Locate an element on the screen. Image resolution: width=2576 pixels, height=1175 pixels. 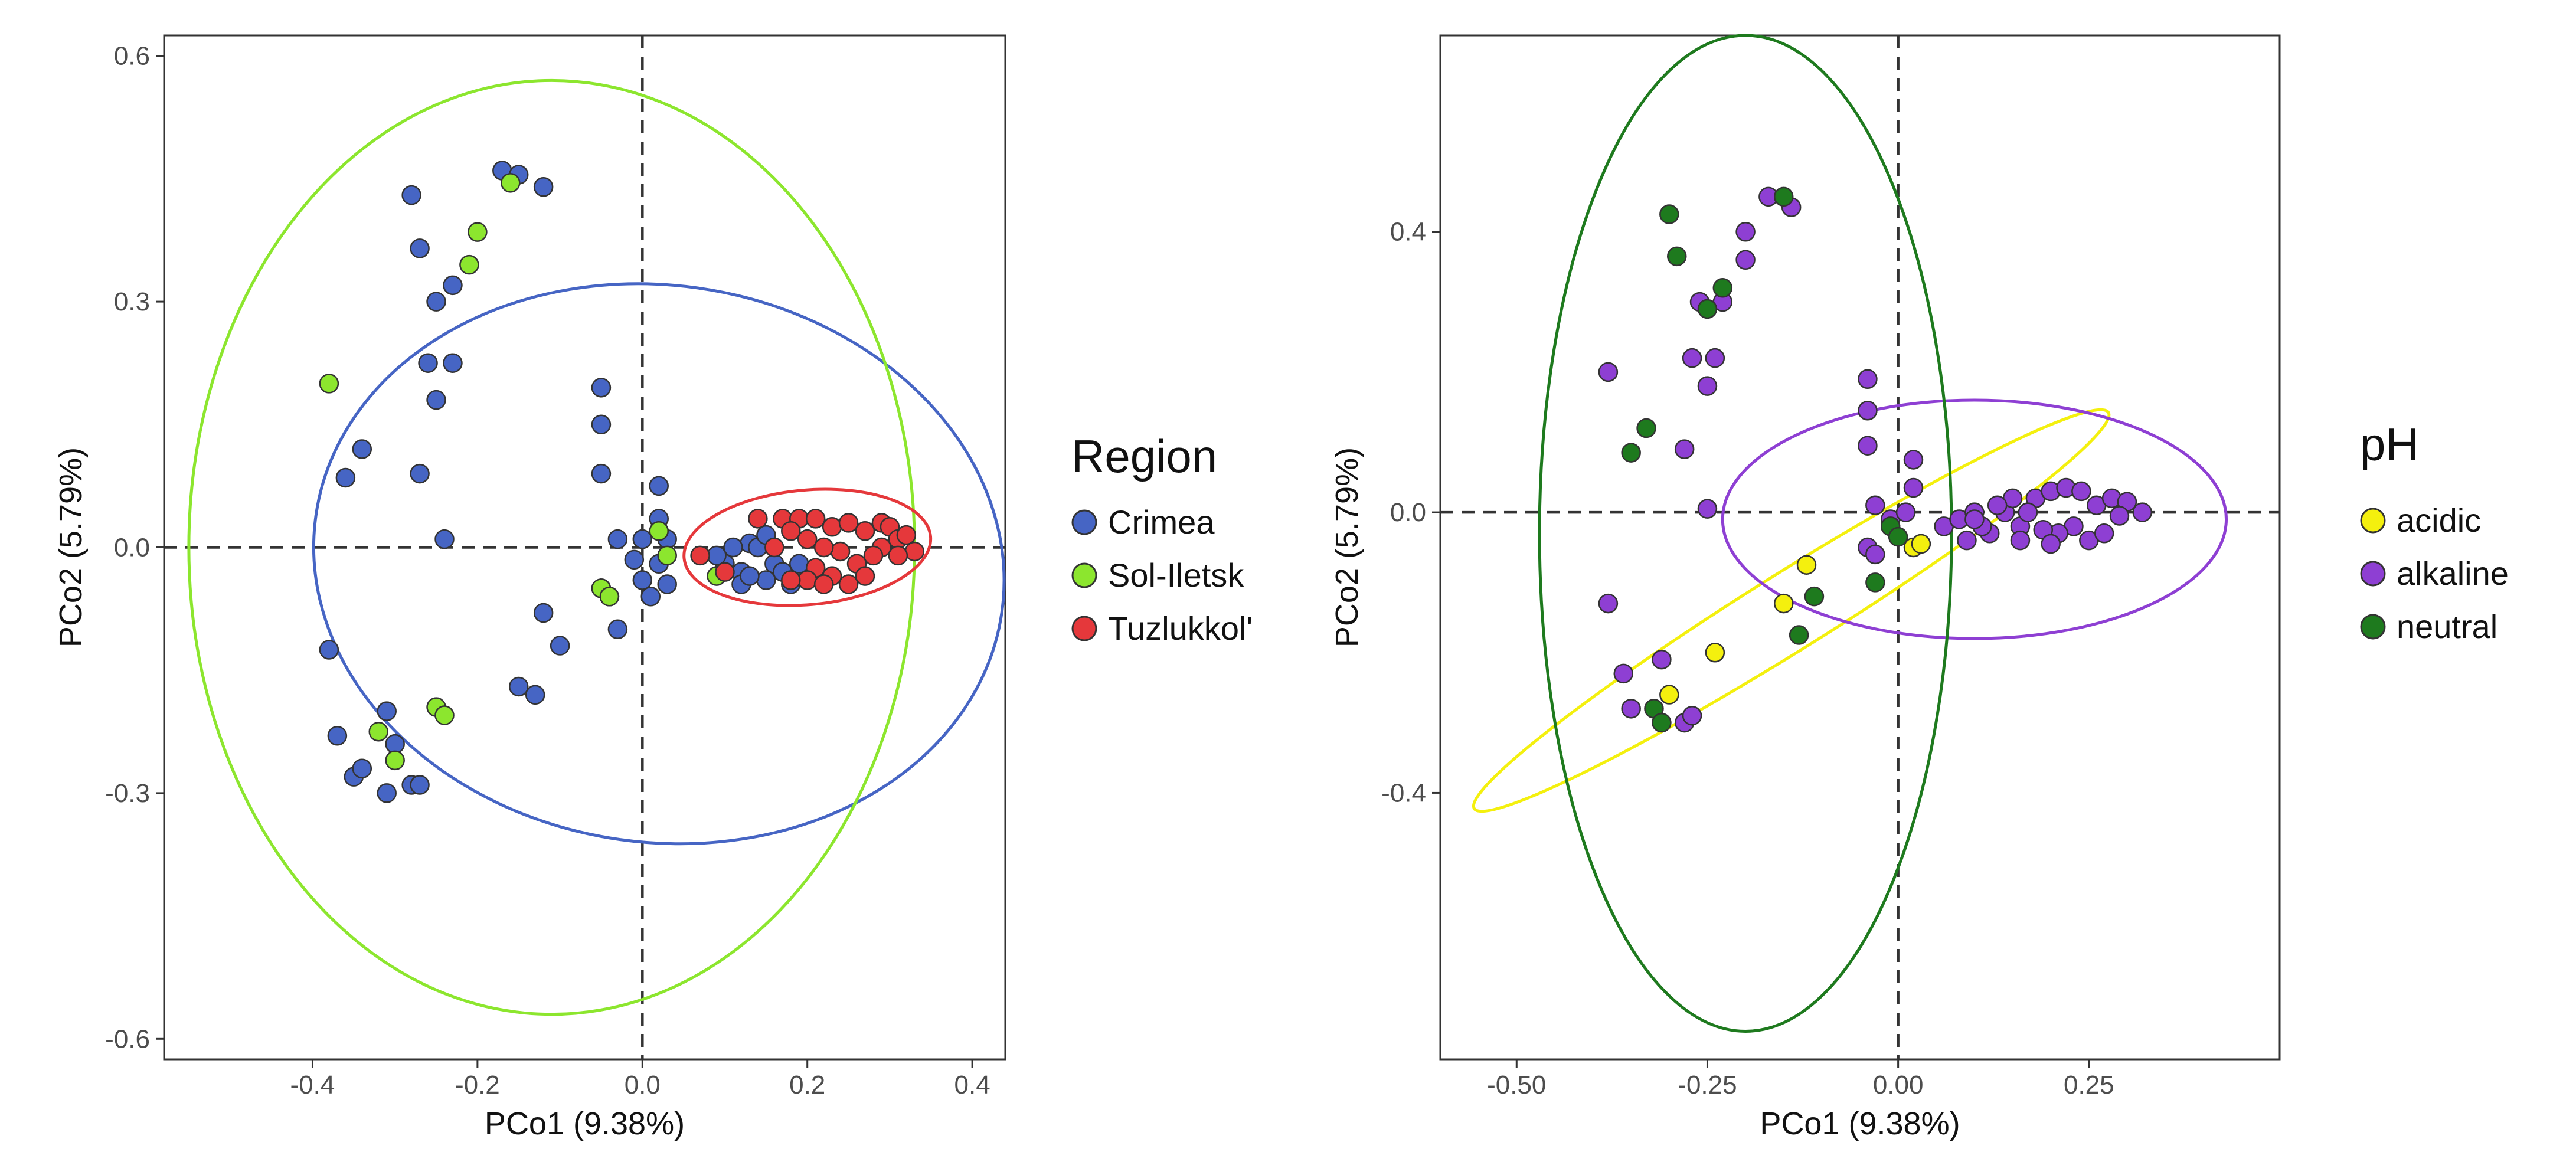
x-tick-label: 0.2 is located at coordinates (807, 1085).